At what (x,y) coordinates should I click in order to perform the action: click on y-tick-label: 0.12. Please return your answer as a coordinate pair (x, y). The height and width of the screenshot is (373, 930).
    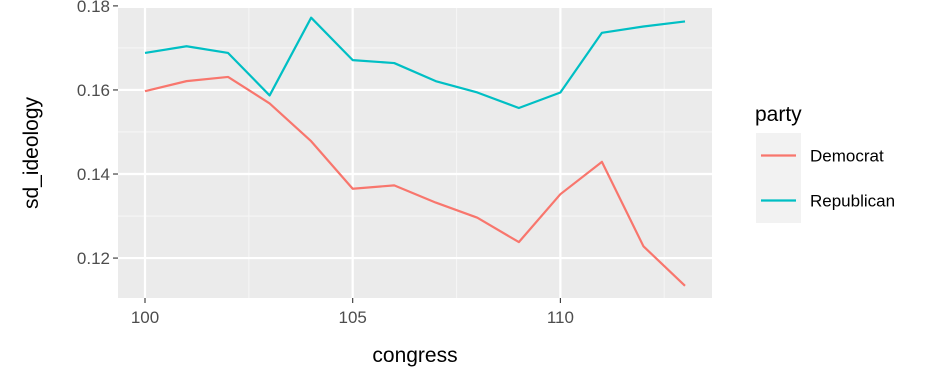
    Looking at the image, I should click on (93, 258).